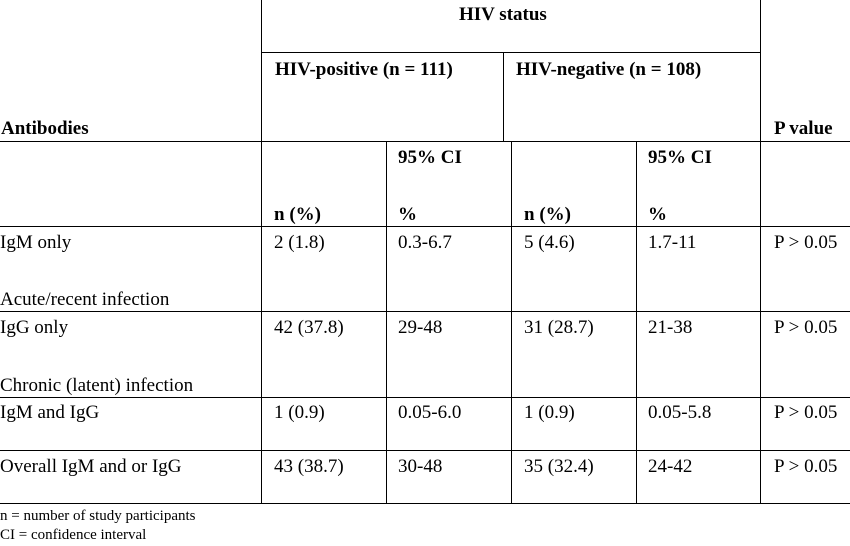 Image resolution: width=850 pixels, height=546 pixels. Describe the element at coordinates (50, 412) in the screenshot. I see `row-label: IgM and IgG` at that location.